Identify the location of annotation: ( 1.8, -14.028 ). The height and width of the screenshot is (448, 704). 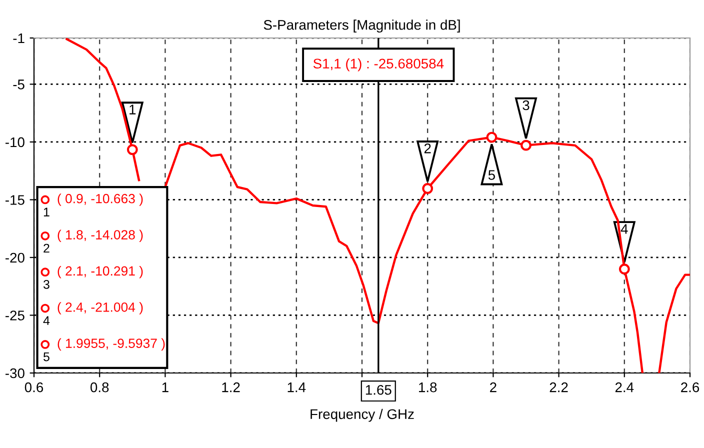
(100, 236).